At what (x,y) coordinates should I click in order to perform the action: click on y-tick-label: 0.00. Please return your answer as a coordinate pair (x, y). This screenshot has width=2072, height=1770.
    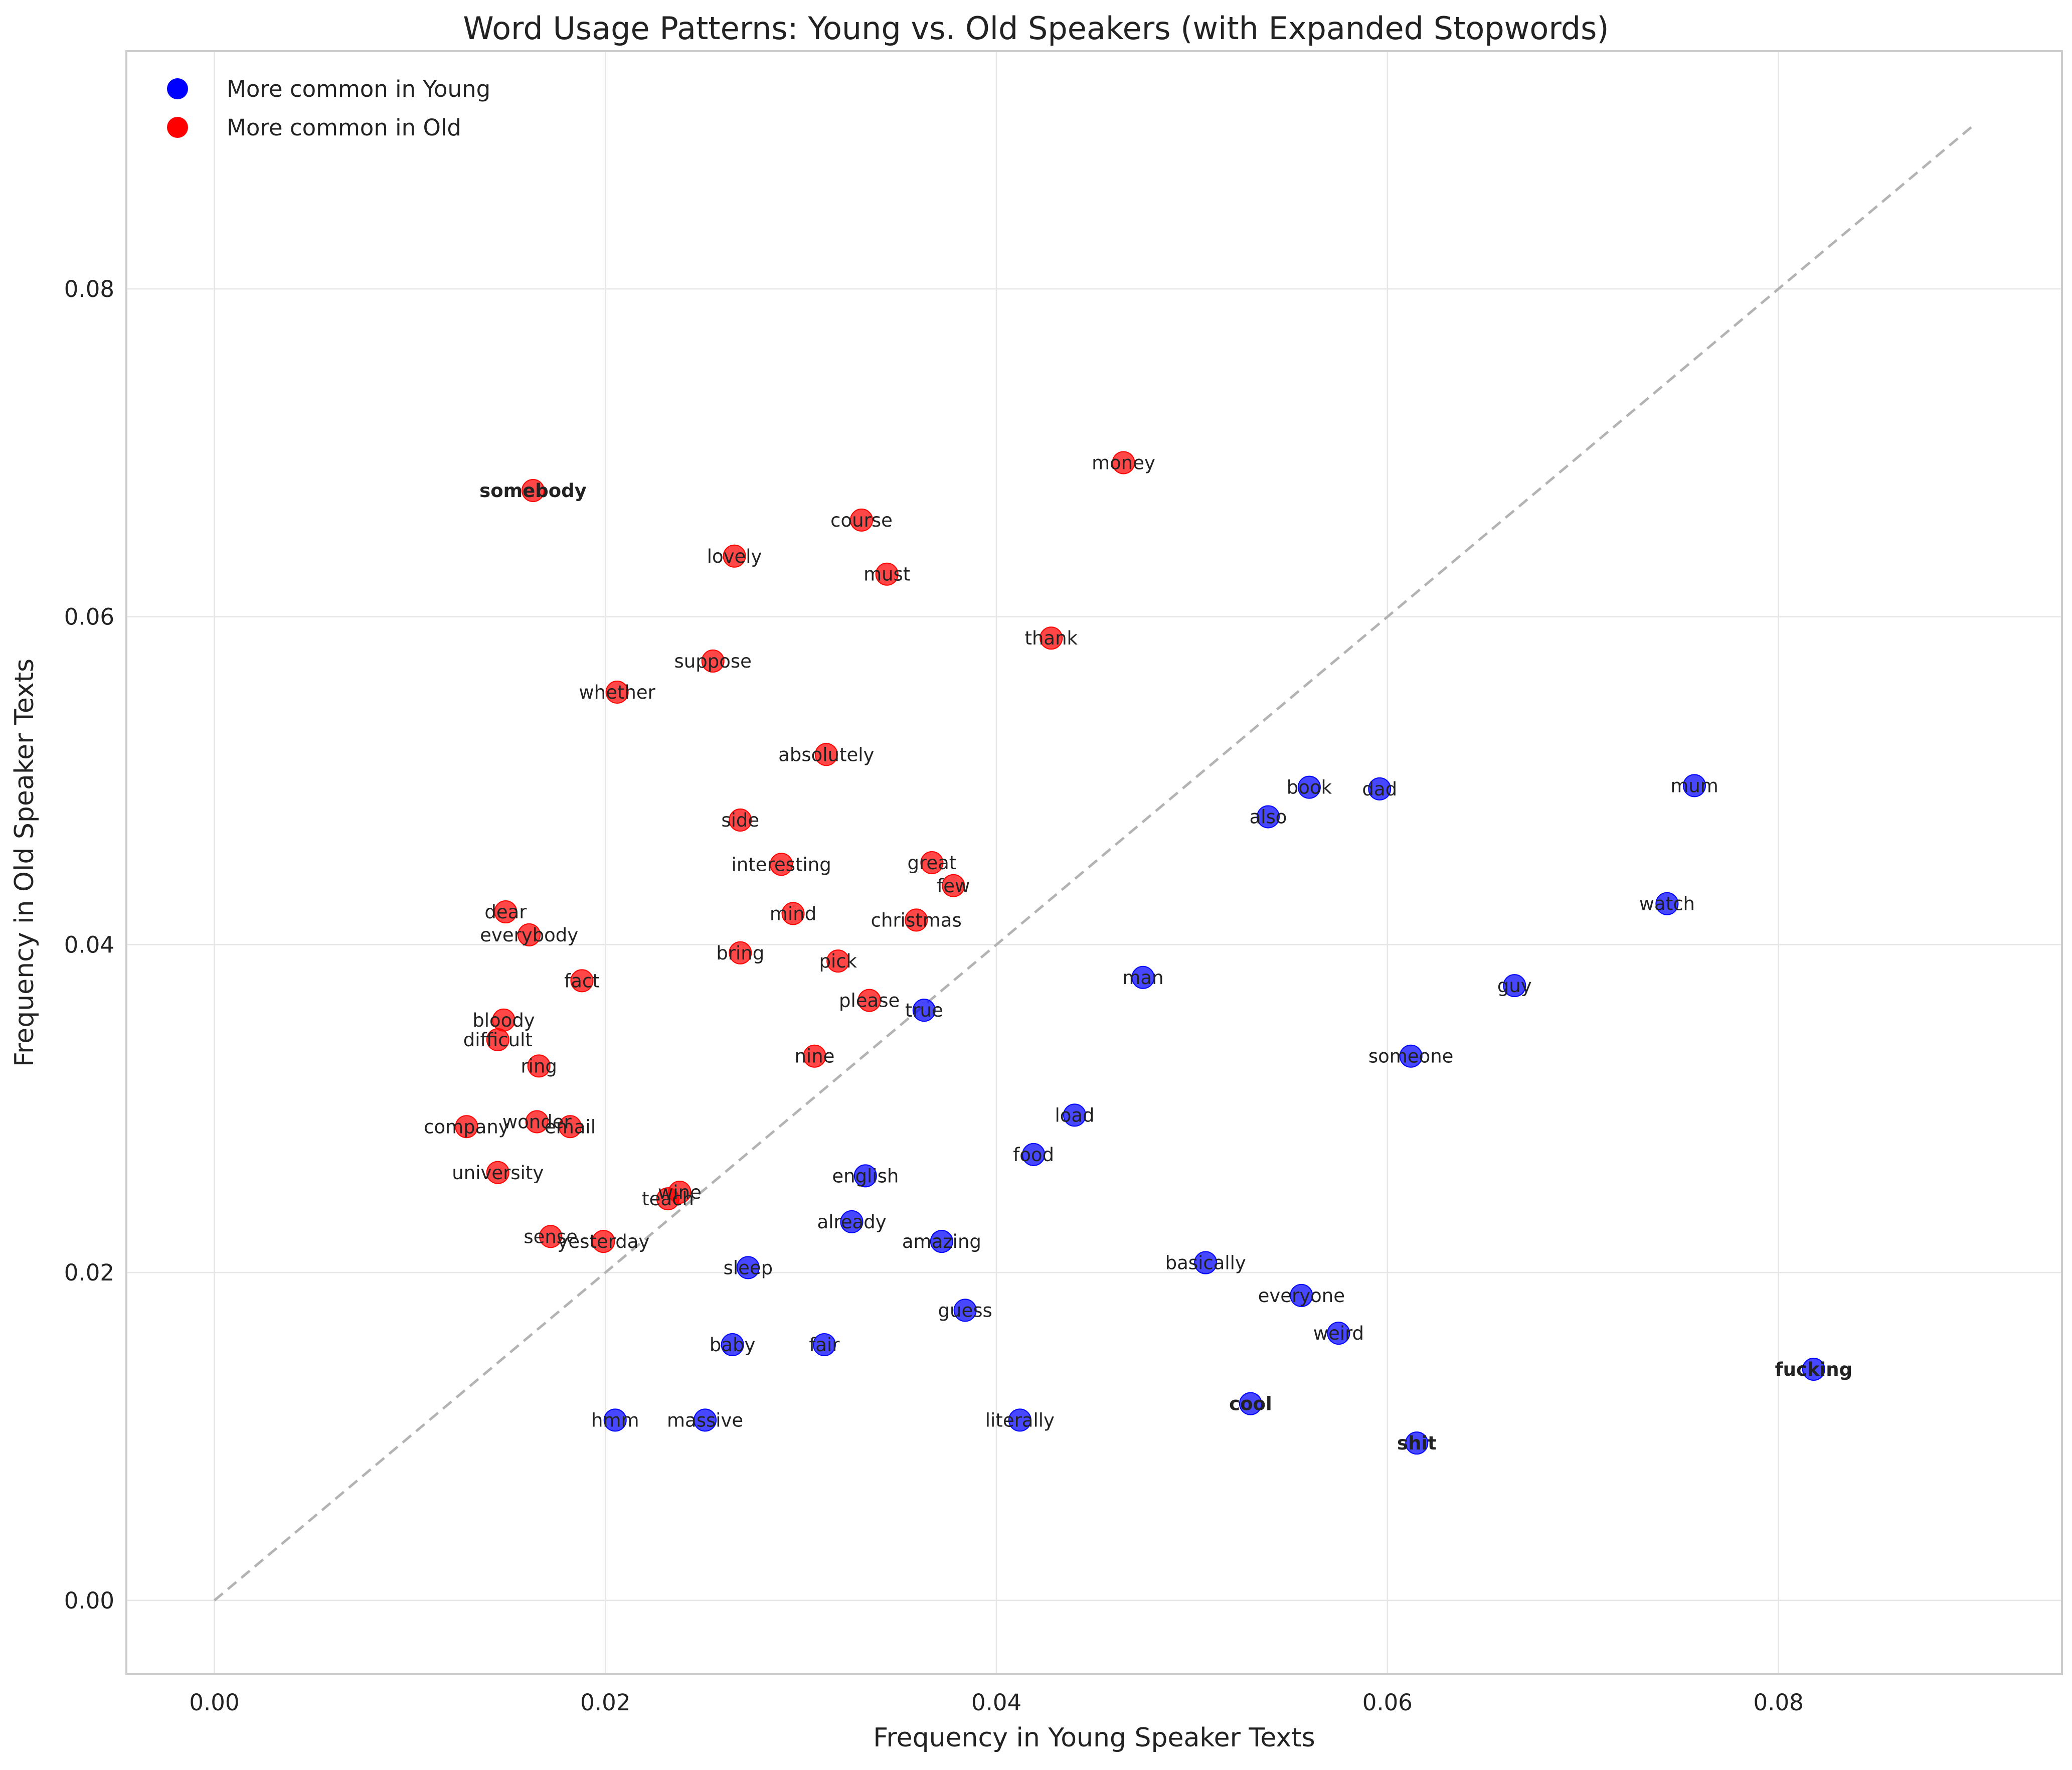
    Looking at the image, I should click on (89, 1600).